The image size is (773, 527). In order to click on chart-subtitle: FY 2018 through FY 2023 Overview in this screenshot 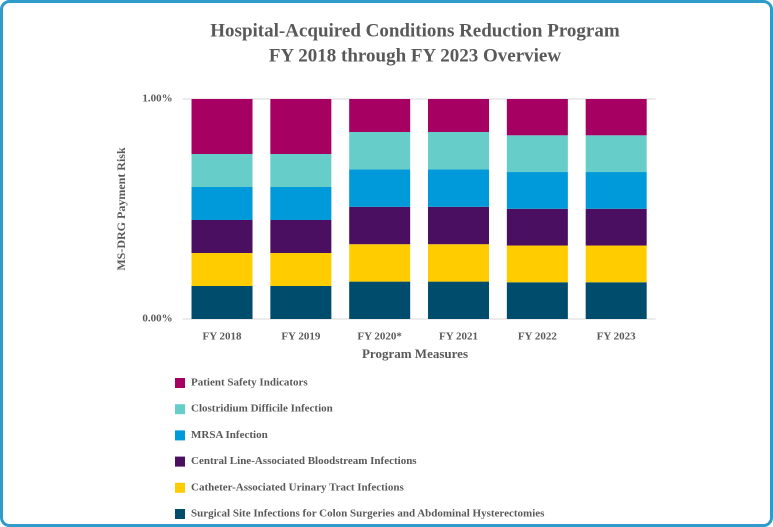, I will do `click(415, 55)`.